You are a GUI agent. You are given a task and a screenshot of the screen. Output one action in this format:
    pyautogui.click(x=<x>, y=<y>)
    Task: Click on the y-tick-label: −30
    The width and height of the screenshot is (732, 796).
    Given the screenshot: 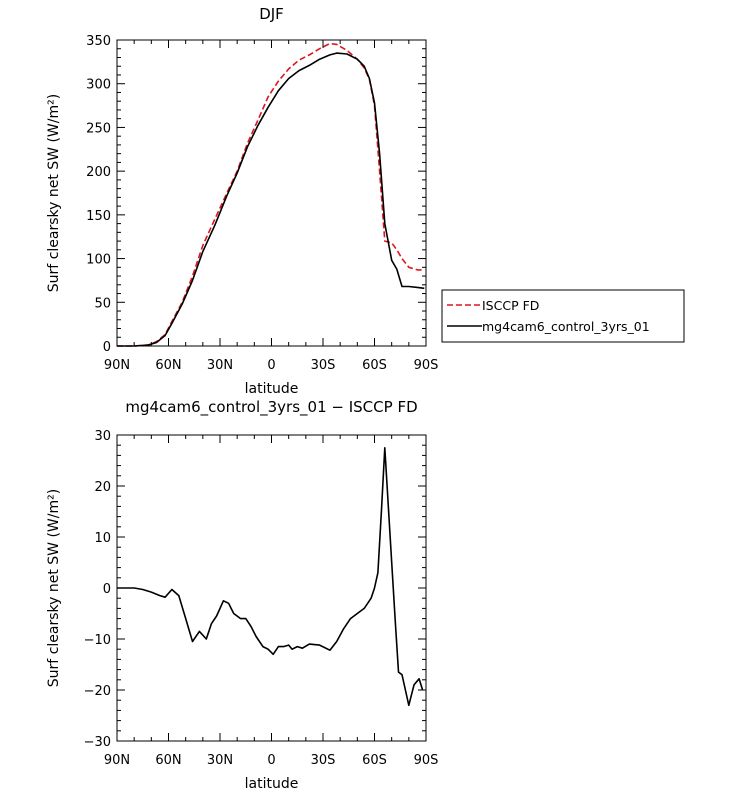 What is the action you would take?
    pyautogui.click(x=97, y=742)
    